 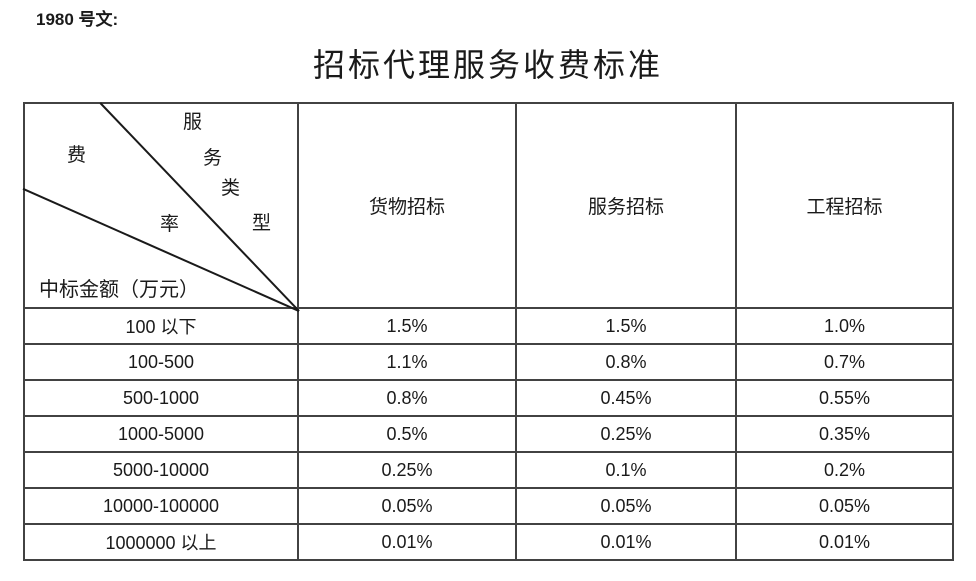 I want to click on fee-value-cell: 1.1%, so click(x=407, y=362).